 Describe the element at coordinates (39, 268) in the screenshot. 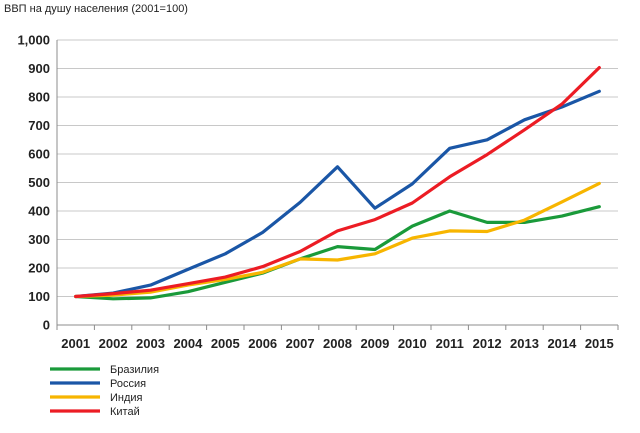

I see `y-tick-label: 200` at that location.